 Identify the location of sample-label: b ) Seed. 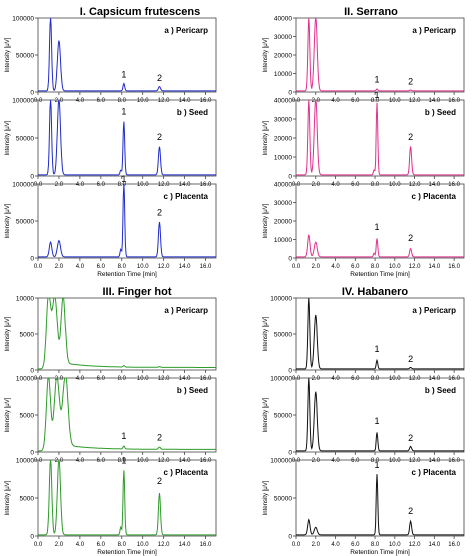
(440, 112).